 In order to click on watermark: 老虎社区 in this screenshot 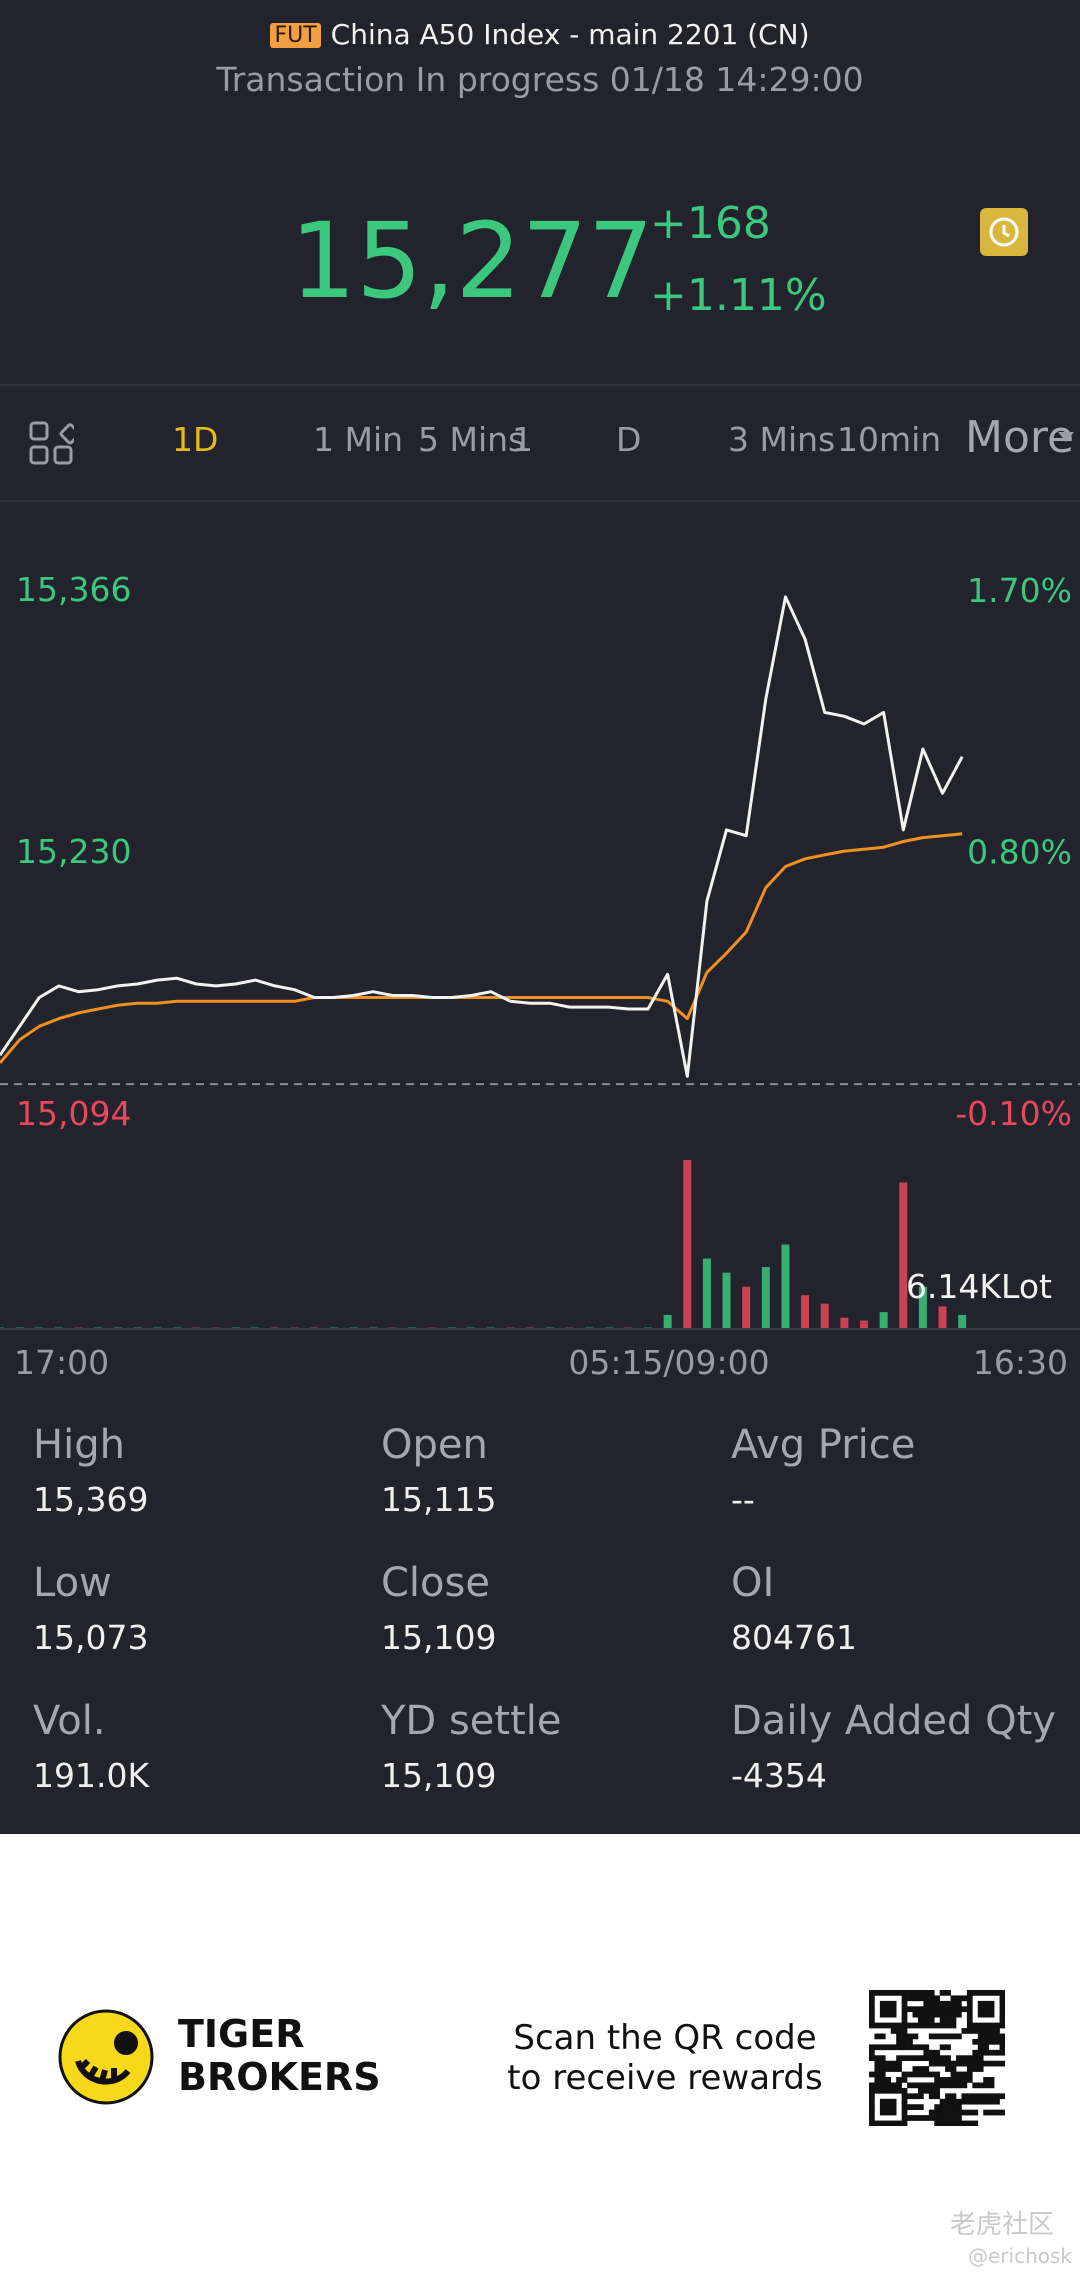, I will do `click(1002, 2225)`.